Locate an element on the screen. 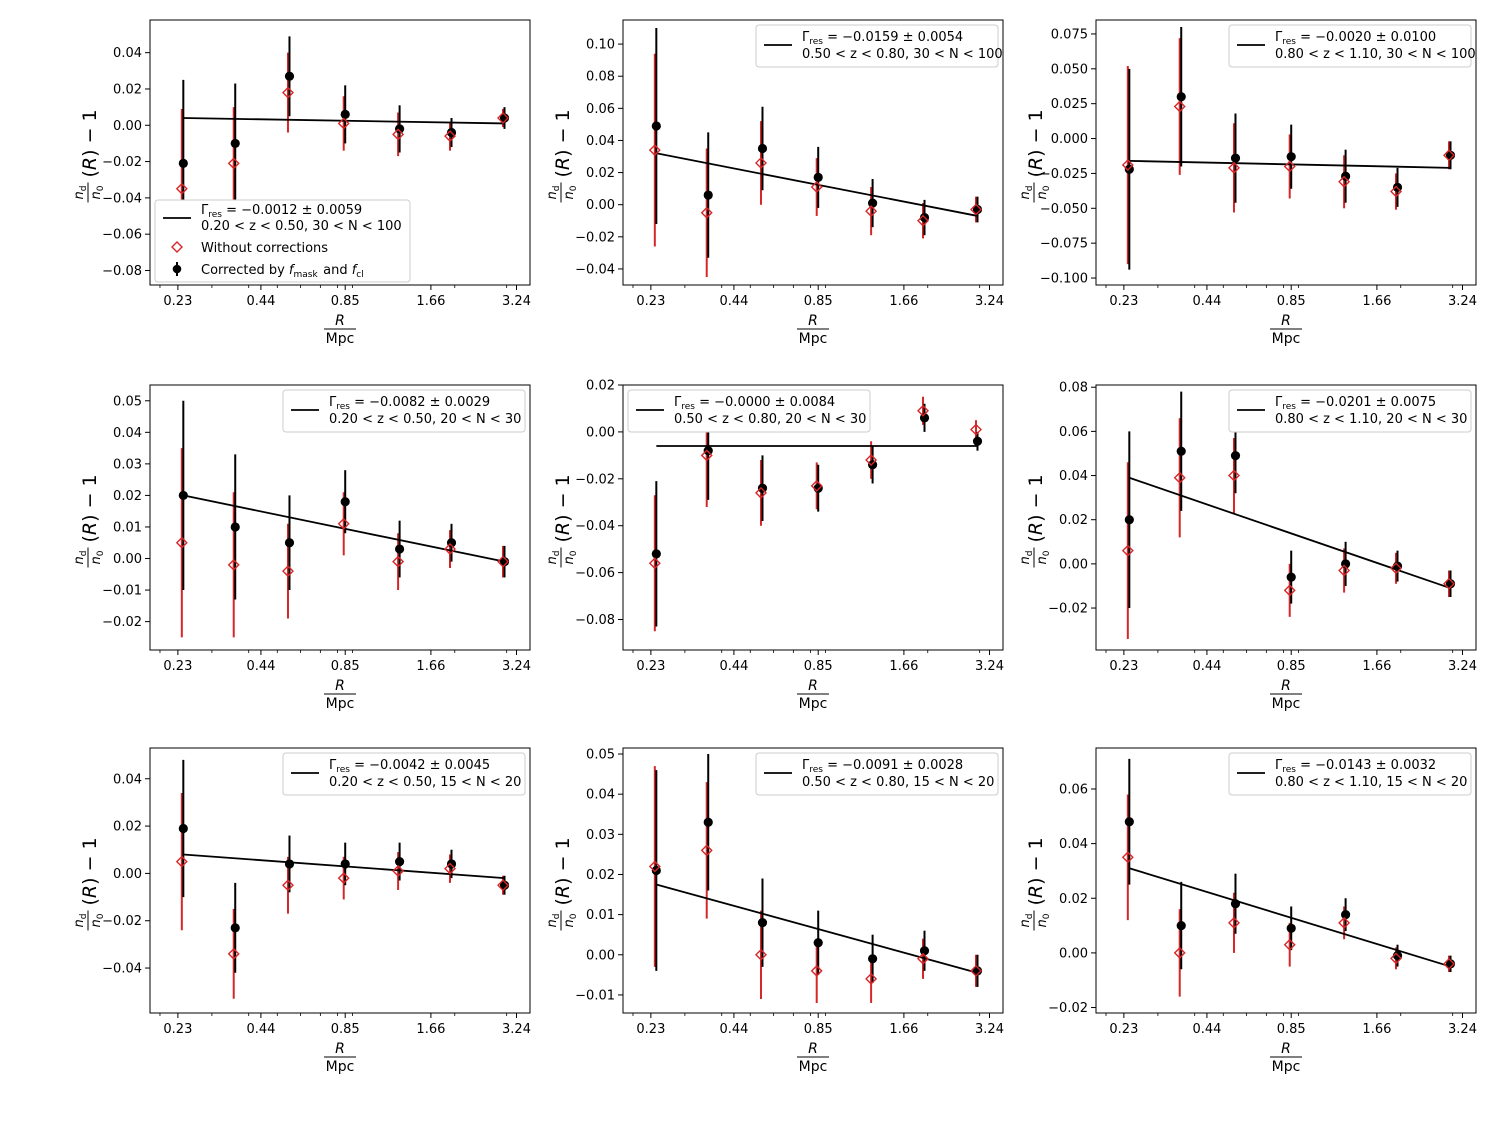  y-tick-label: −0.025 is located at coordinates (1064, 174).